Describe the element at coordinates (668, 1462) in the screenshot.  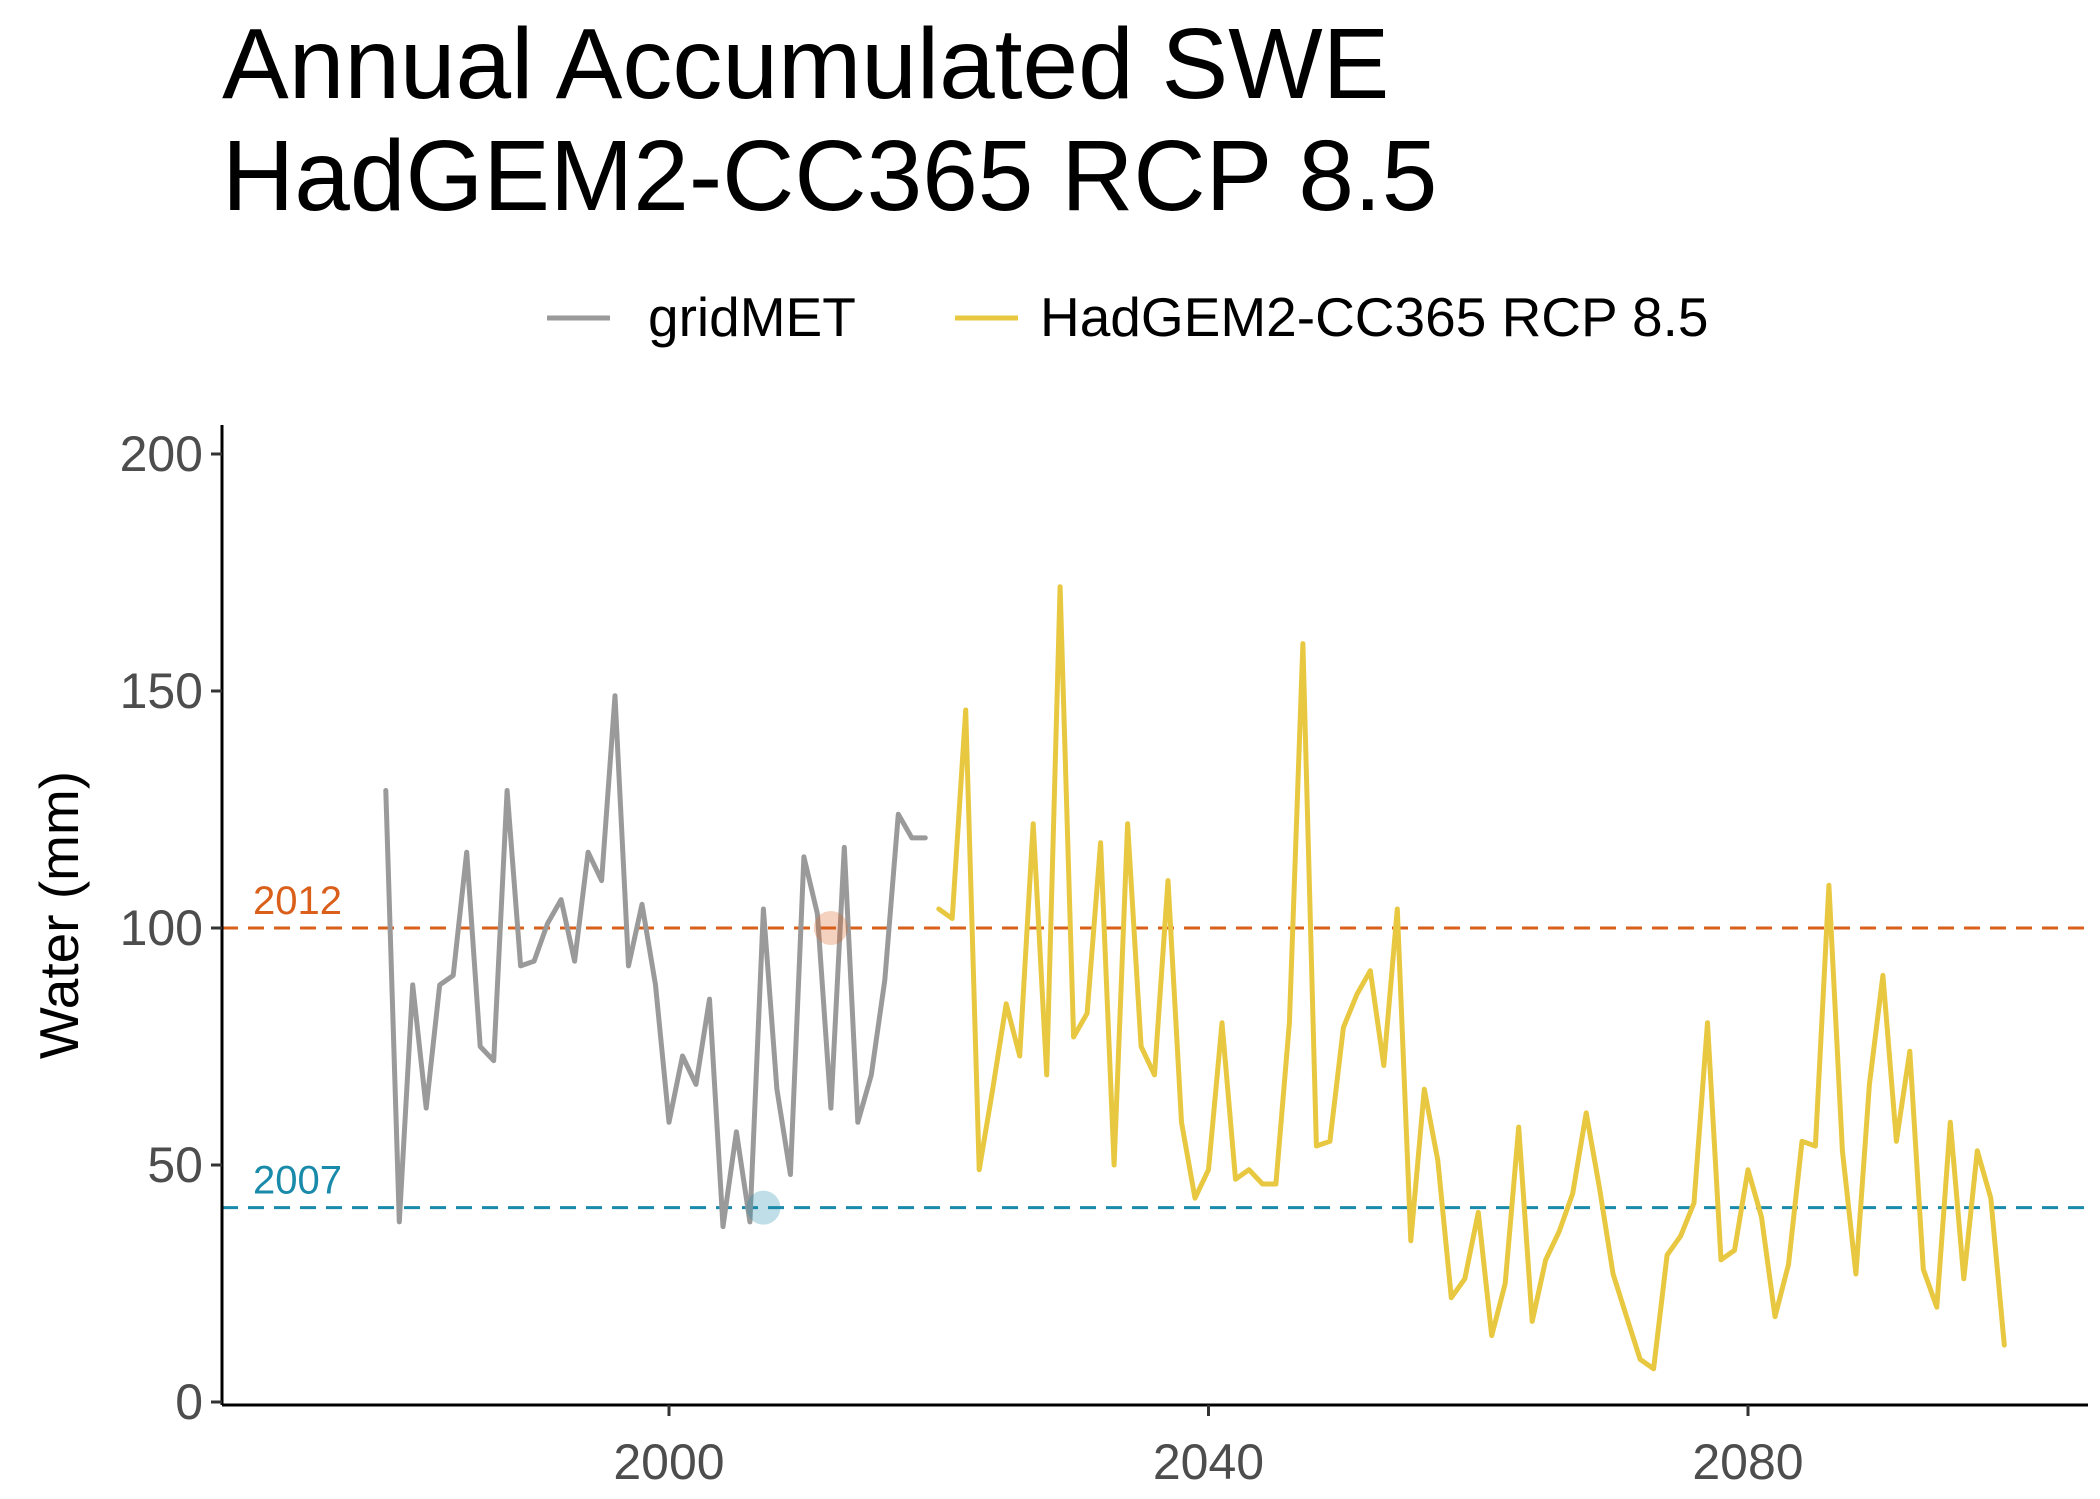
I see `x-tick-label-2000: 2000` at that location.